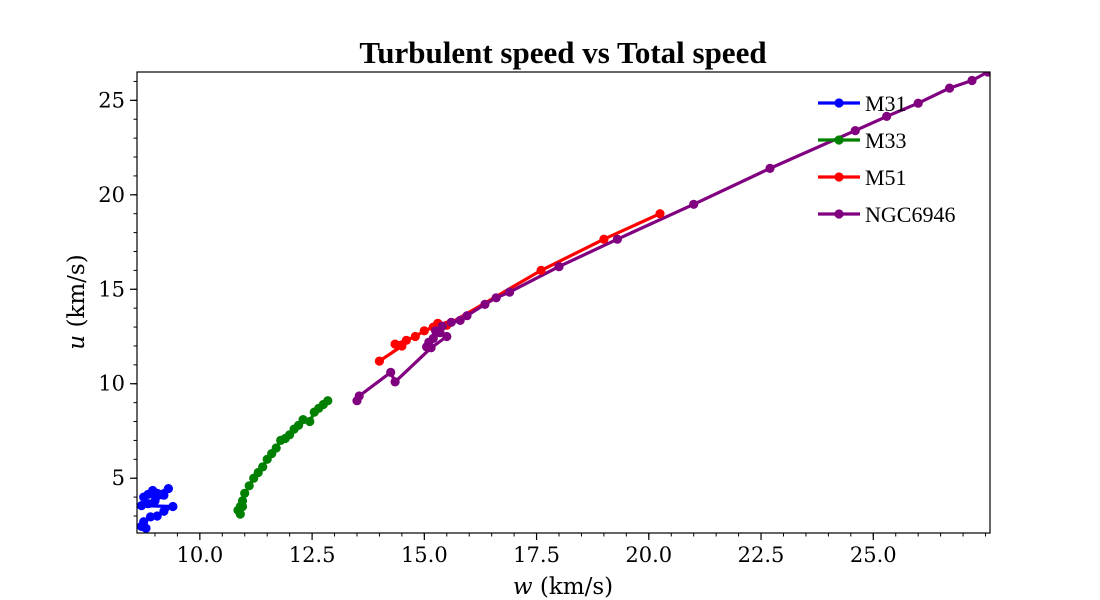 The height and width of the screenshot is (600, 1100). Describe the element at coordinates (910, 214) in the screenshot. I see `legend-label-ngc6946: NGC6946` at that location.